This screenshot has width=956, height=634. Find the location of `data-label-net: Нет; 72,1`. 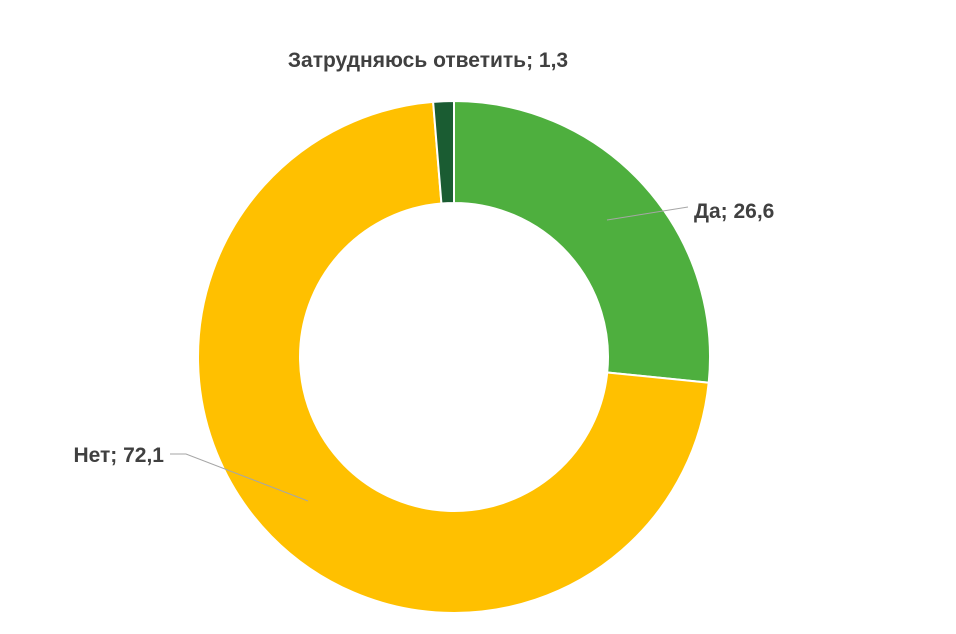

data-label-net: Нет; 72,1 is located at coordinates (118, 455).